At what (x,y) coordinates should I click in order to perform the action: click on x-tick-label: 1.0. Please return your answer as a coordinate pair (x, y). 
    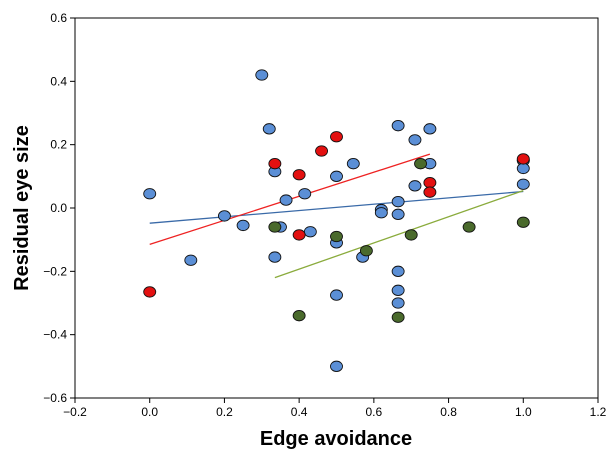
    Looking at the image, I should click on (523, 412).